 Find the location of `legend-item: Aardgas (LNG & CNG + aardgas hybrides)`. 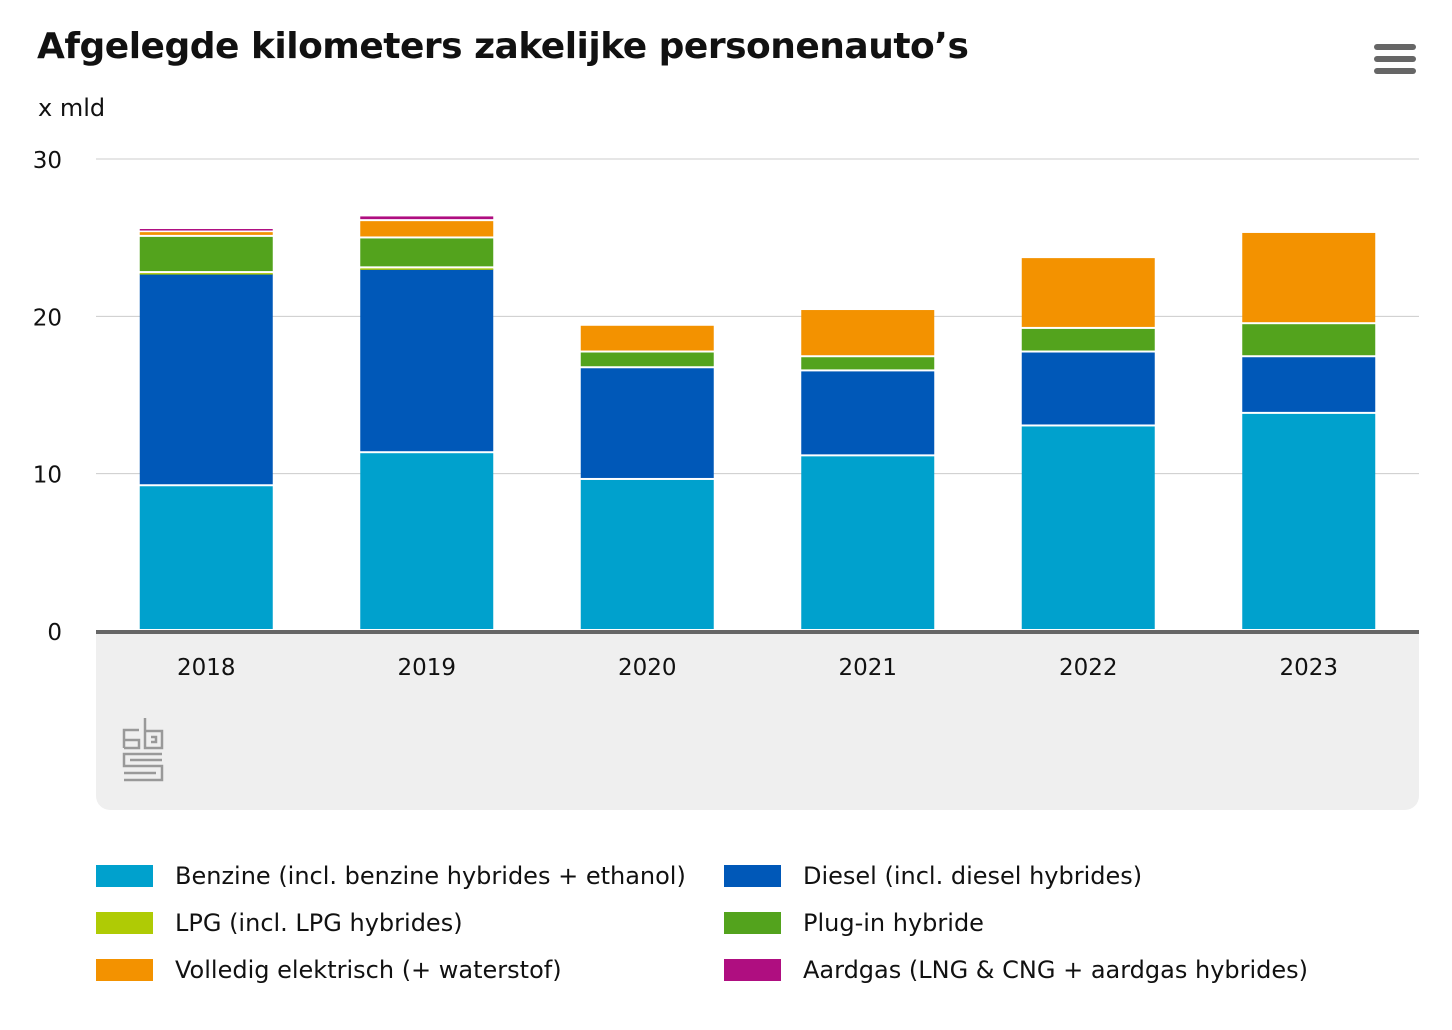

legend-item: Aardgas (LNG & CNG + aardgas hybrides) is located at coordinates (1016, 970).